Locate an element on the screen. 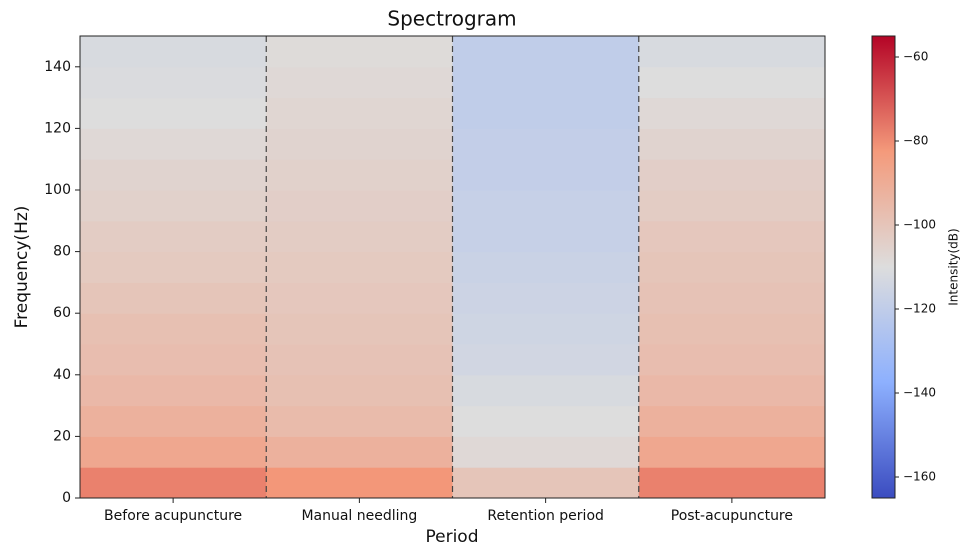 The height and width of the screenshot is (546, 963). y-tick-label: 120 is located at coordinates (57, 128).